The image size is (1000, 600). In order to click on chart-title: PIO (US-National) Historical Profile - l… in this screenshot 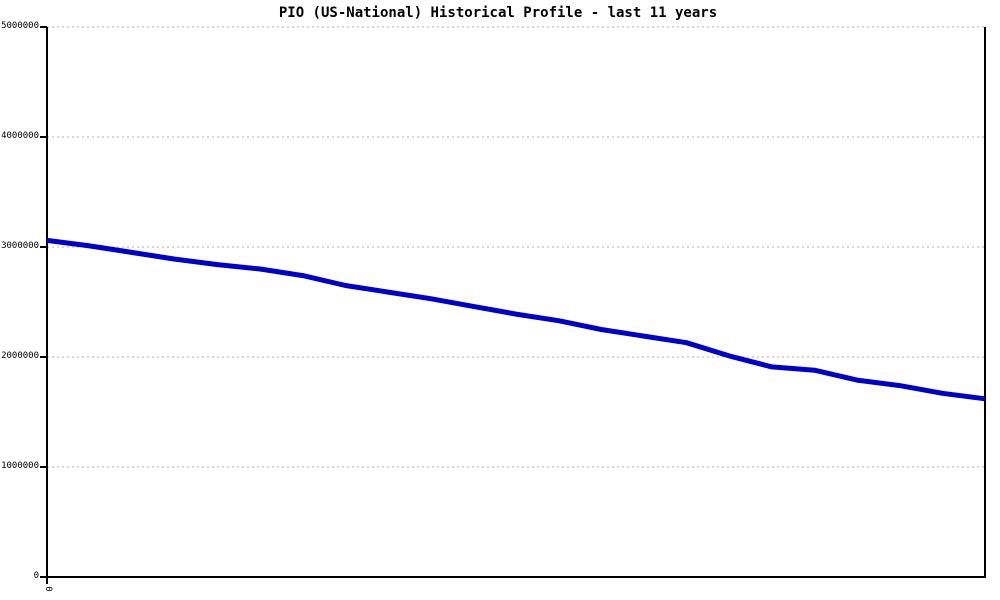, I will do `click(498, 13)`.